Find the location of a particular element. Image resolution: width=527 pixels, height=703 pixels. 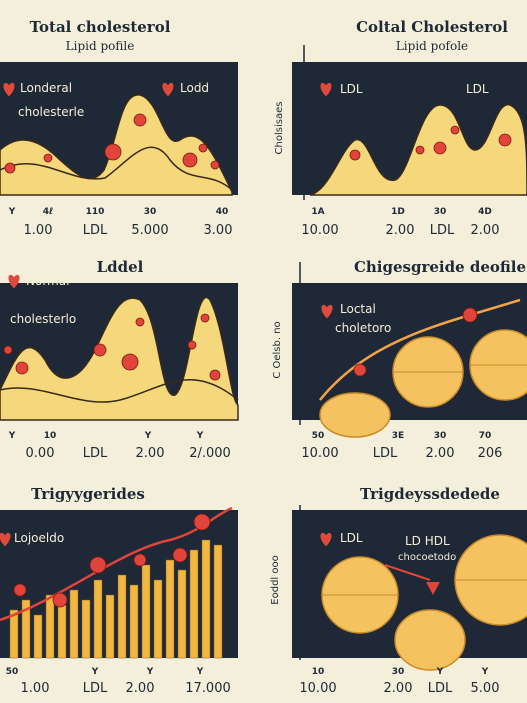

label: cholesterle is located at coordinates (51, 112).